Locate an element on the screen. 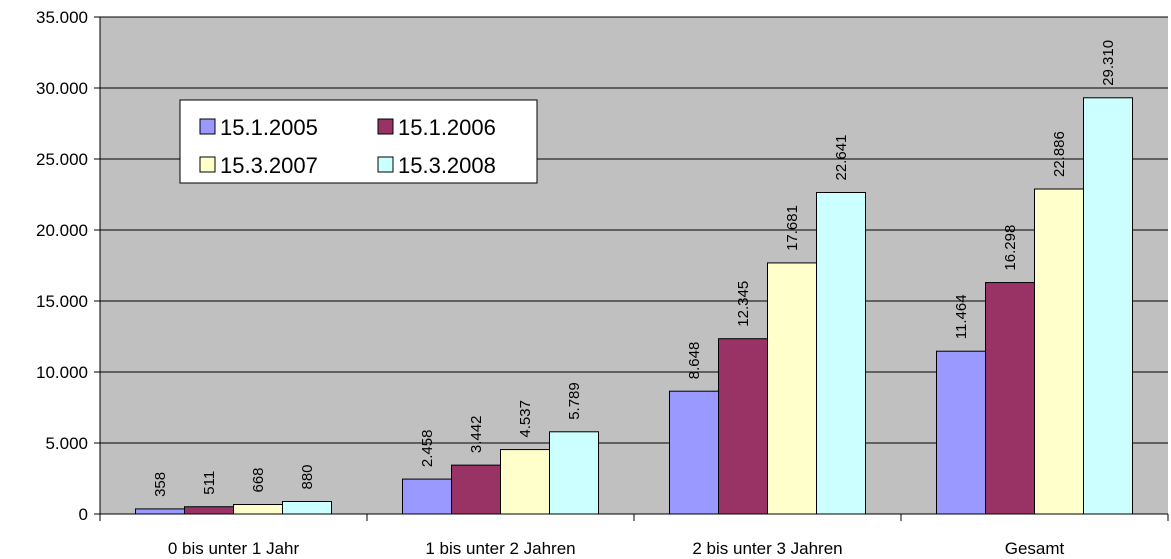 The image size is (1171, 559). value-label: 3.442 is located at coordinates (476, 435).